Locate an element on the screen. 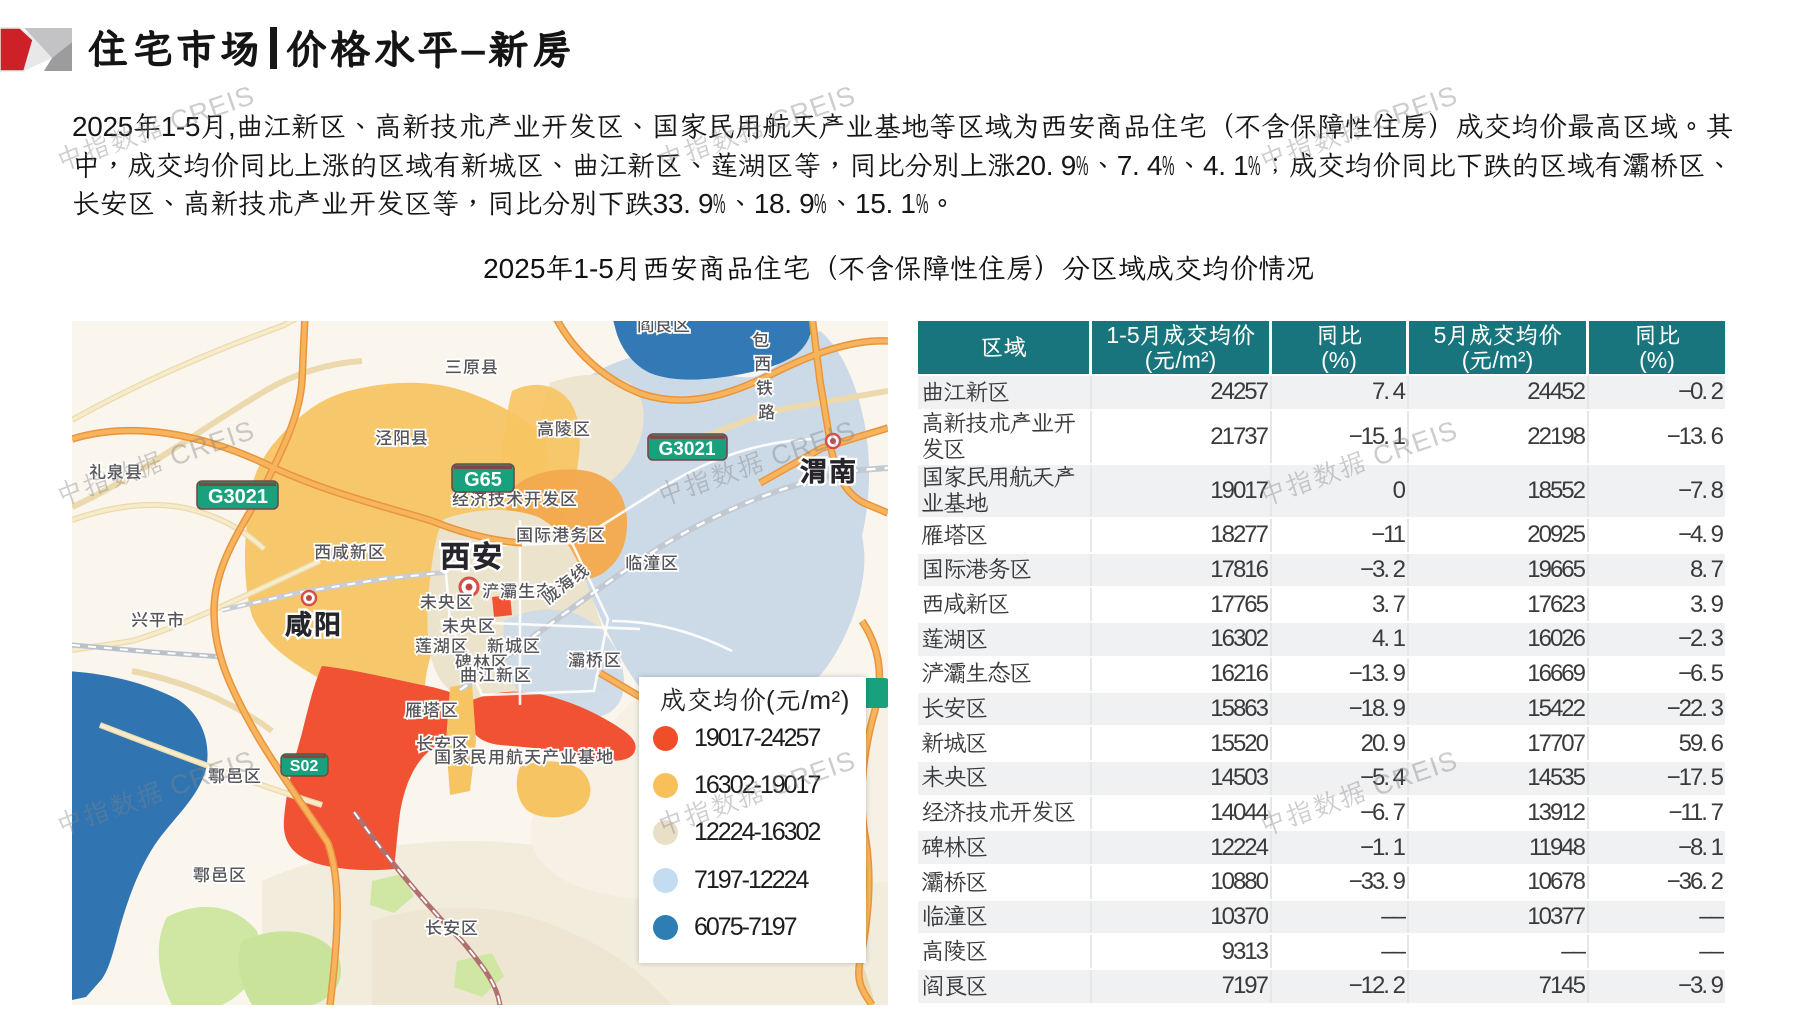  svg-text: 包 is located at coordinates (761, 338).